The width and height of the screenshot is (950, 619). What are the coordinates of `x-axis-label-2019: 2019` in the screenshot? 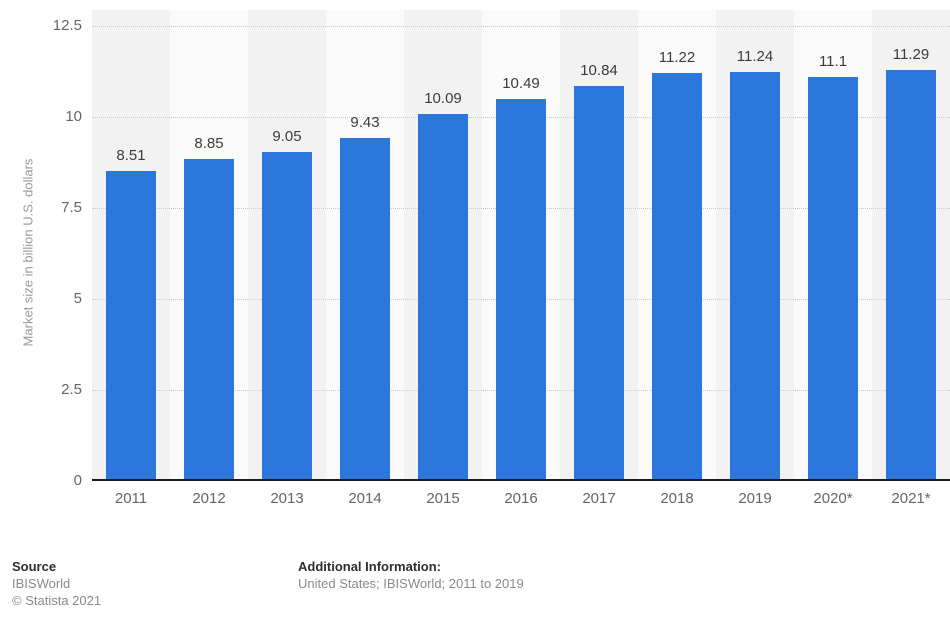 It's located at (755, 498).